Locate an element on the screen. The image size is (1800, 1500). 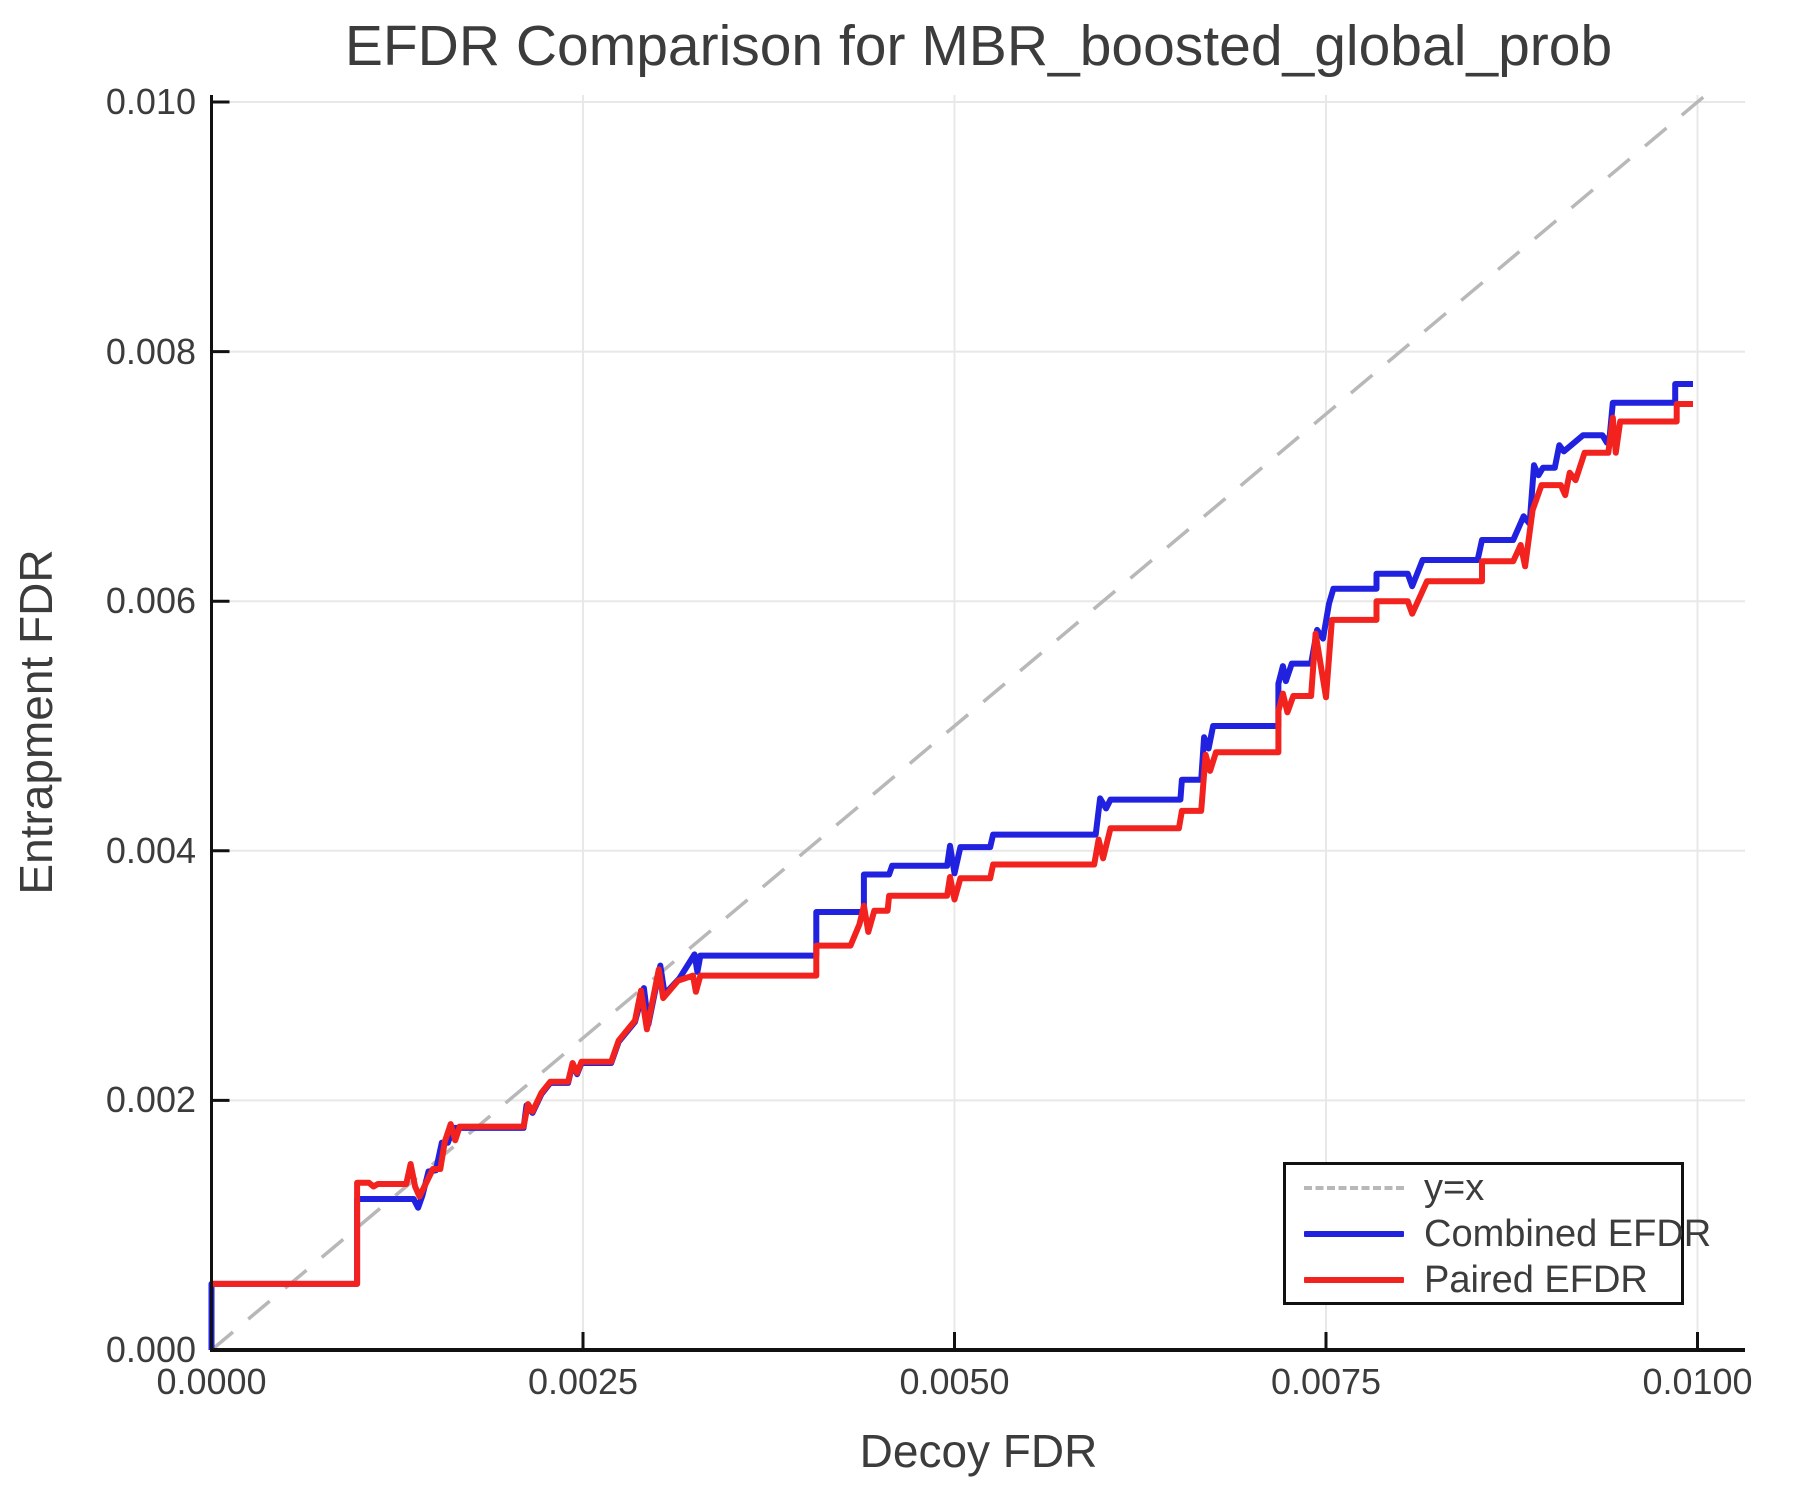
y-tick-label-0.010: 0.010 is located at coordinates (150, 101).